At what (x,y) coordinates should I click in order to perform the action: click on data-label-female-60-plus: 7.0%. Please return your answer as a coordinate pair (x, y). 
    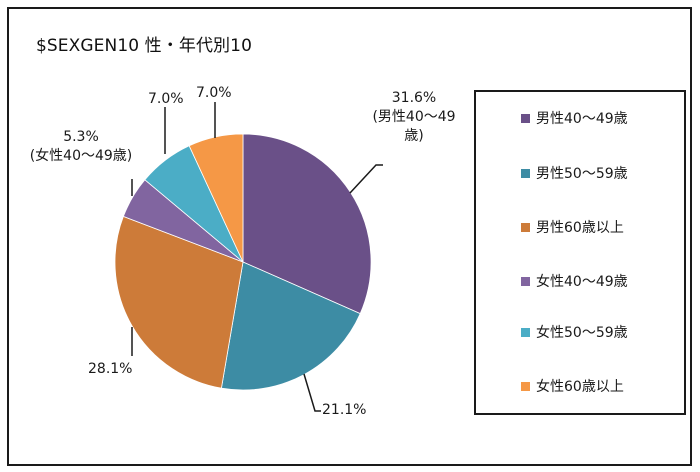
    Looking at the image, I should click on (214, 93).